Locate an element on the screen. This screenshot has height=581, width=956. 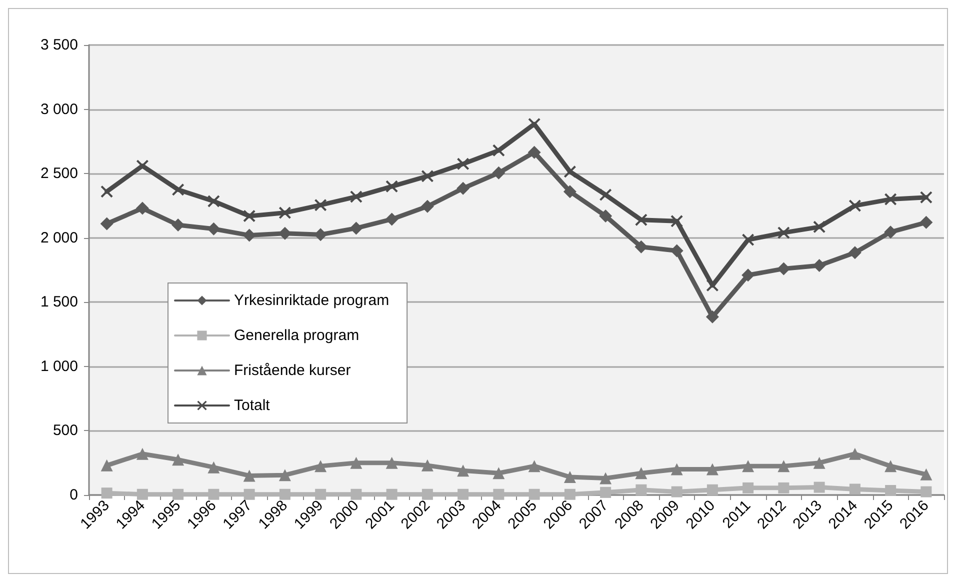
y-tick-label: 2 000 is located at coordinates (59, 237).